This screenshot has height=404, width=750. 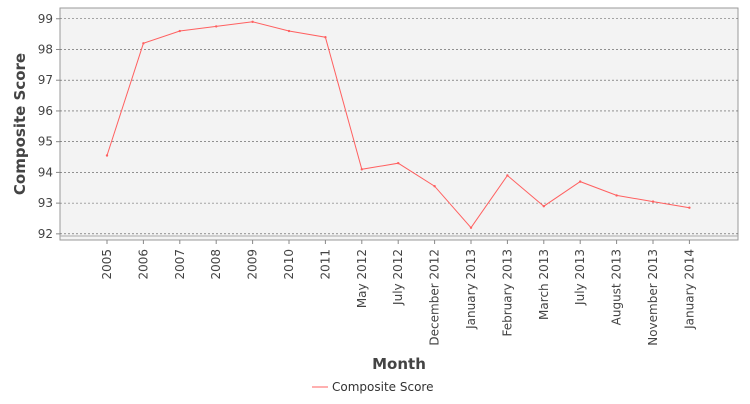 What do you see at coordinates (544, 284) in the screenshot?
I see `x-tick-label: March 2013` at bounding box center [544, 284].